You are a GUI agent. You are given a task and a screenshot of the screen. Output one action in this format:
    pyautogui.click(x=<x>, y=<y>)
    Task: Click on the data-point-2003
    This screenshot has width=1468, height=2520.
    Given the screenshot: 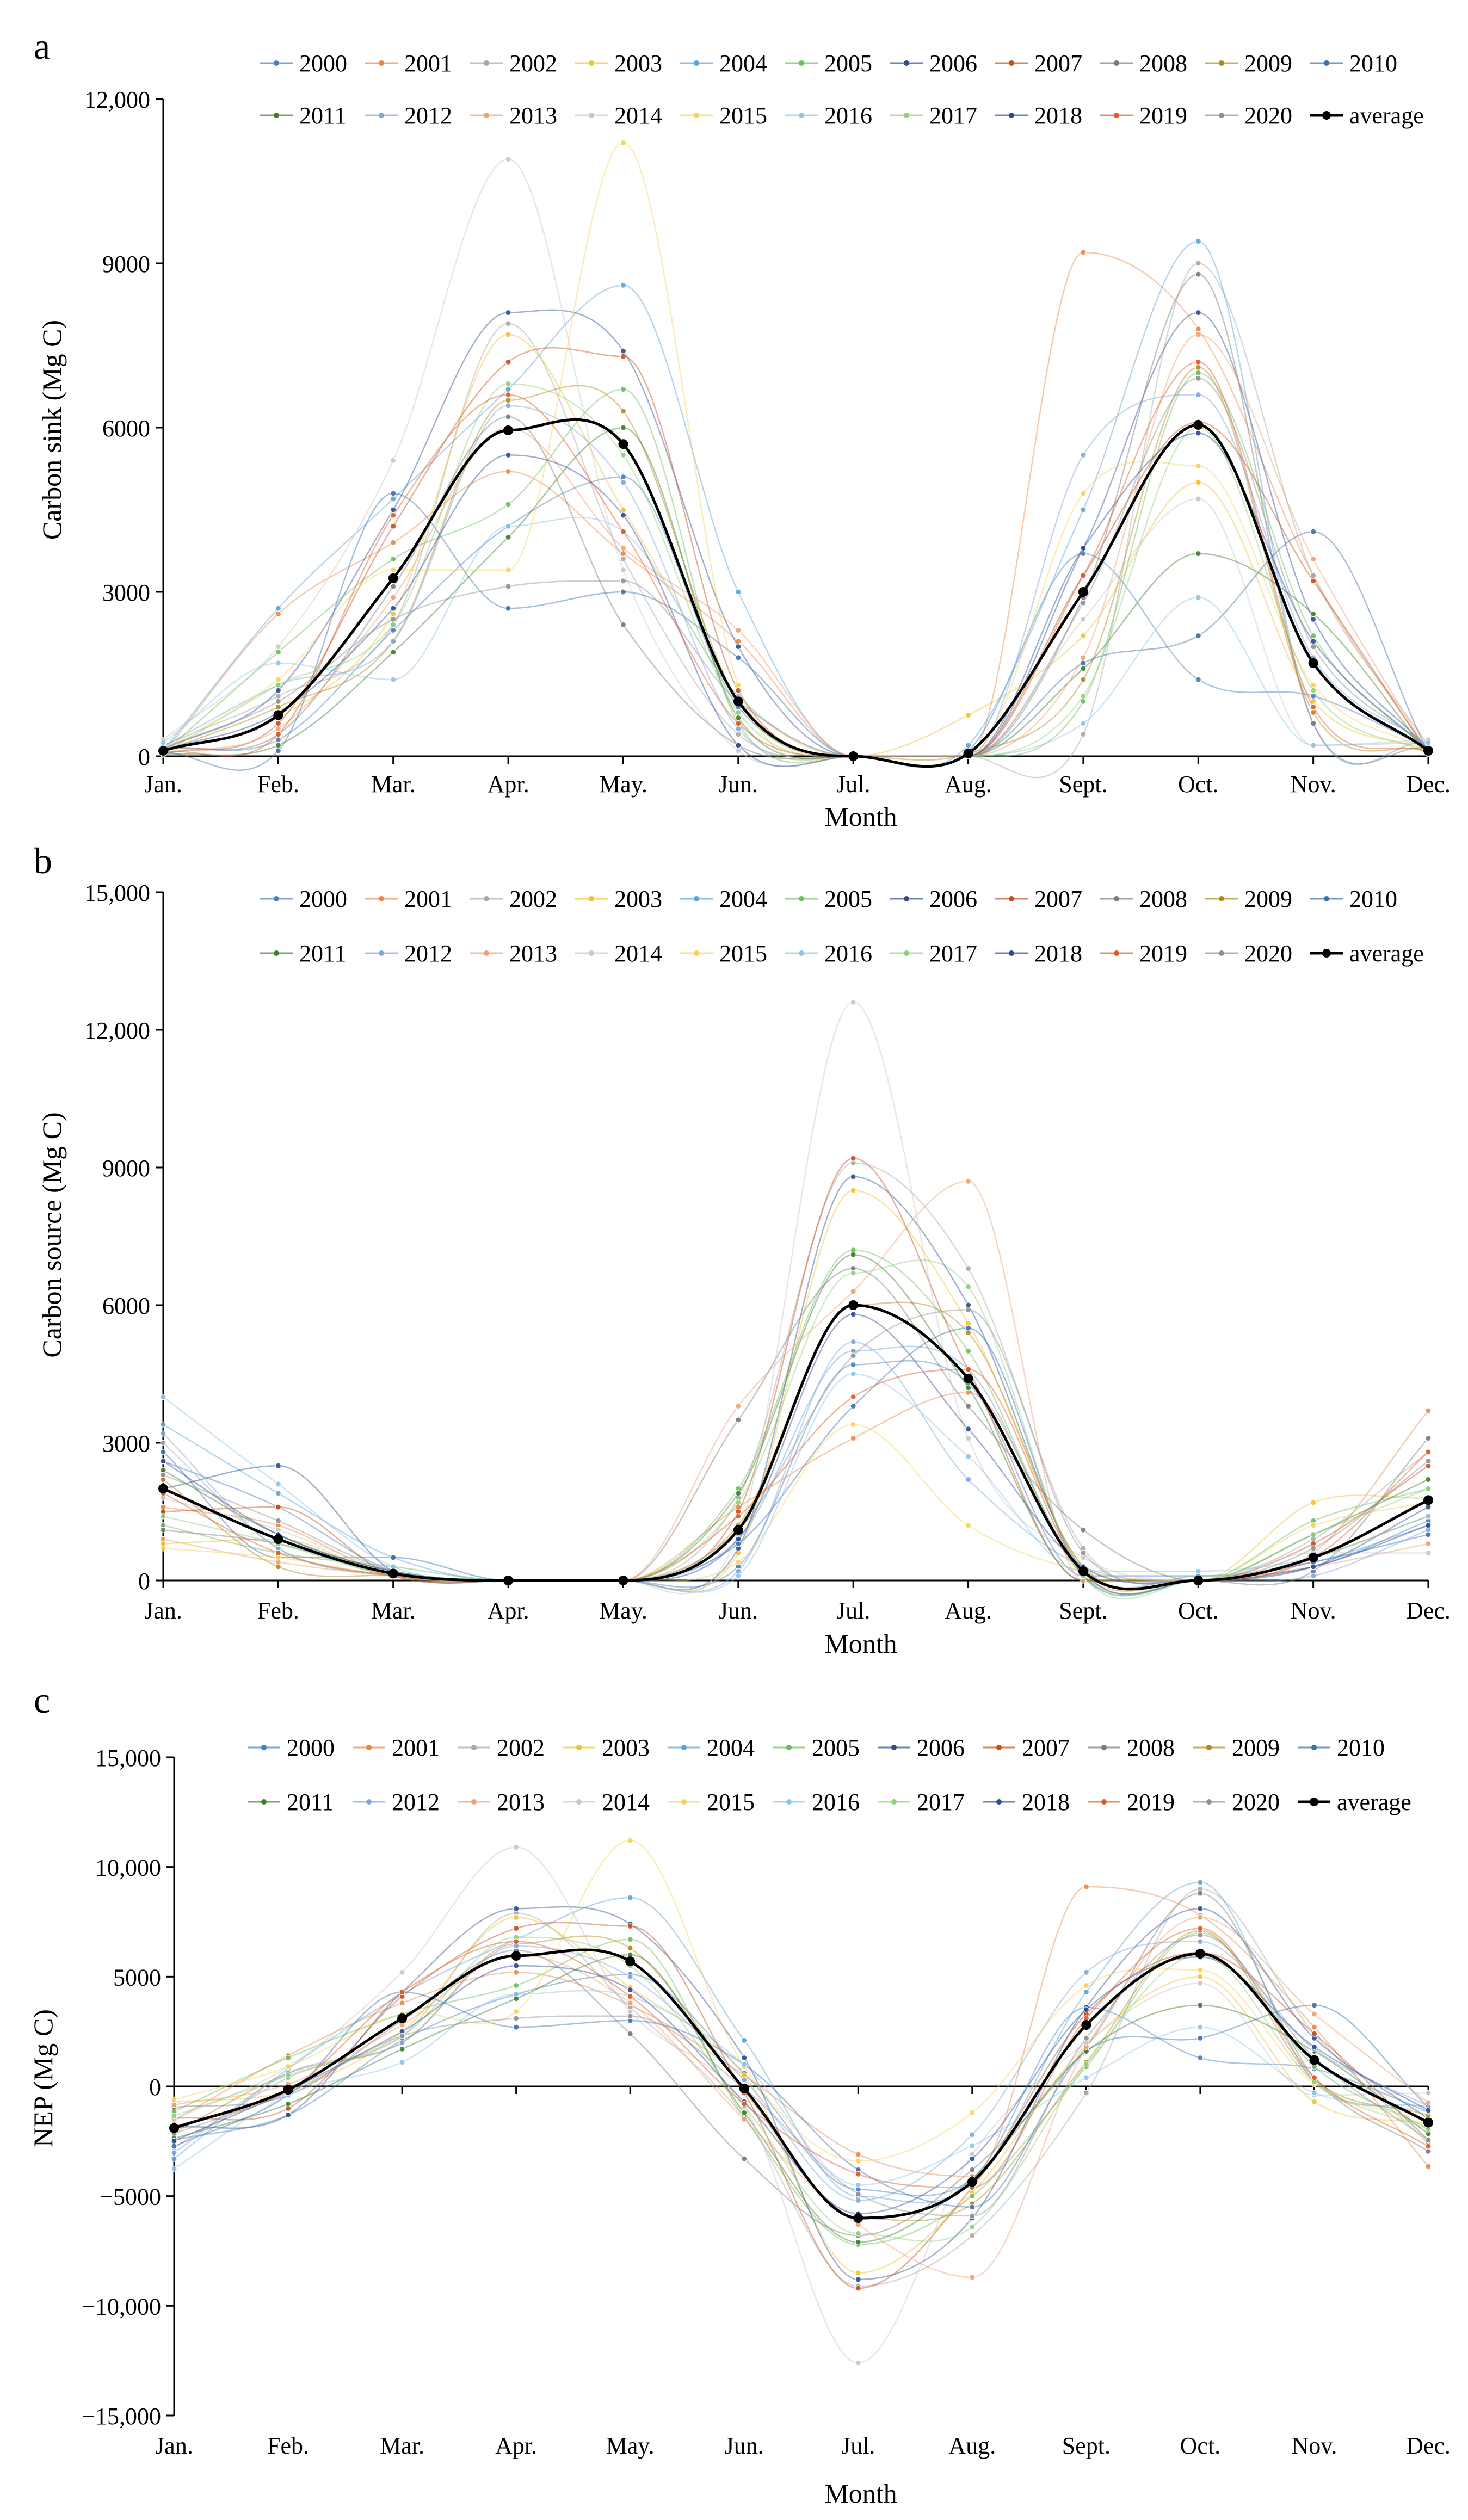 What is the action you would take?
    pyautogui.click(x=623, y=510)
    